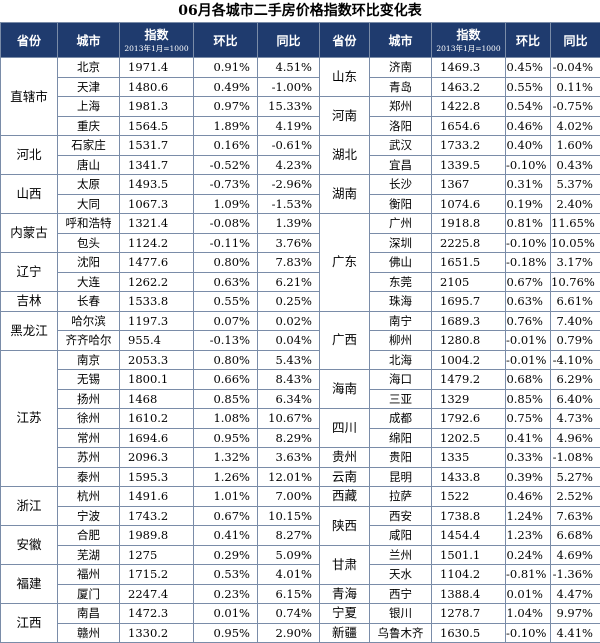 The width and height of the screenshot is (600, 643). I want to click on left-city-cell: 福州, so click(89, 575).